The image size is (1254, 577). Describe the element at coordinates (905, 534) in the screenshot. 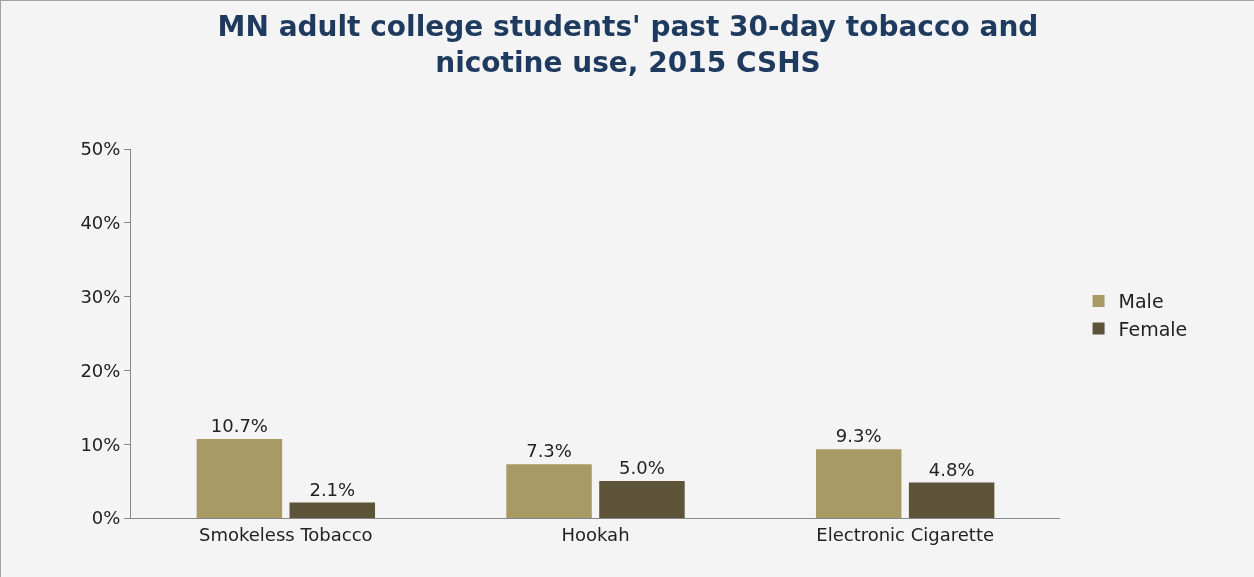

I see `x-tick-label: Electronic Cigarette` at that location.